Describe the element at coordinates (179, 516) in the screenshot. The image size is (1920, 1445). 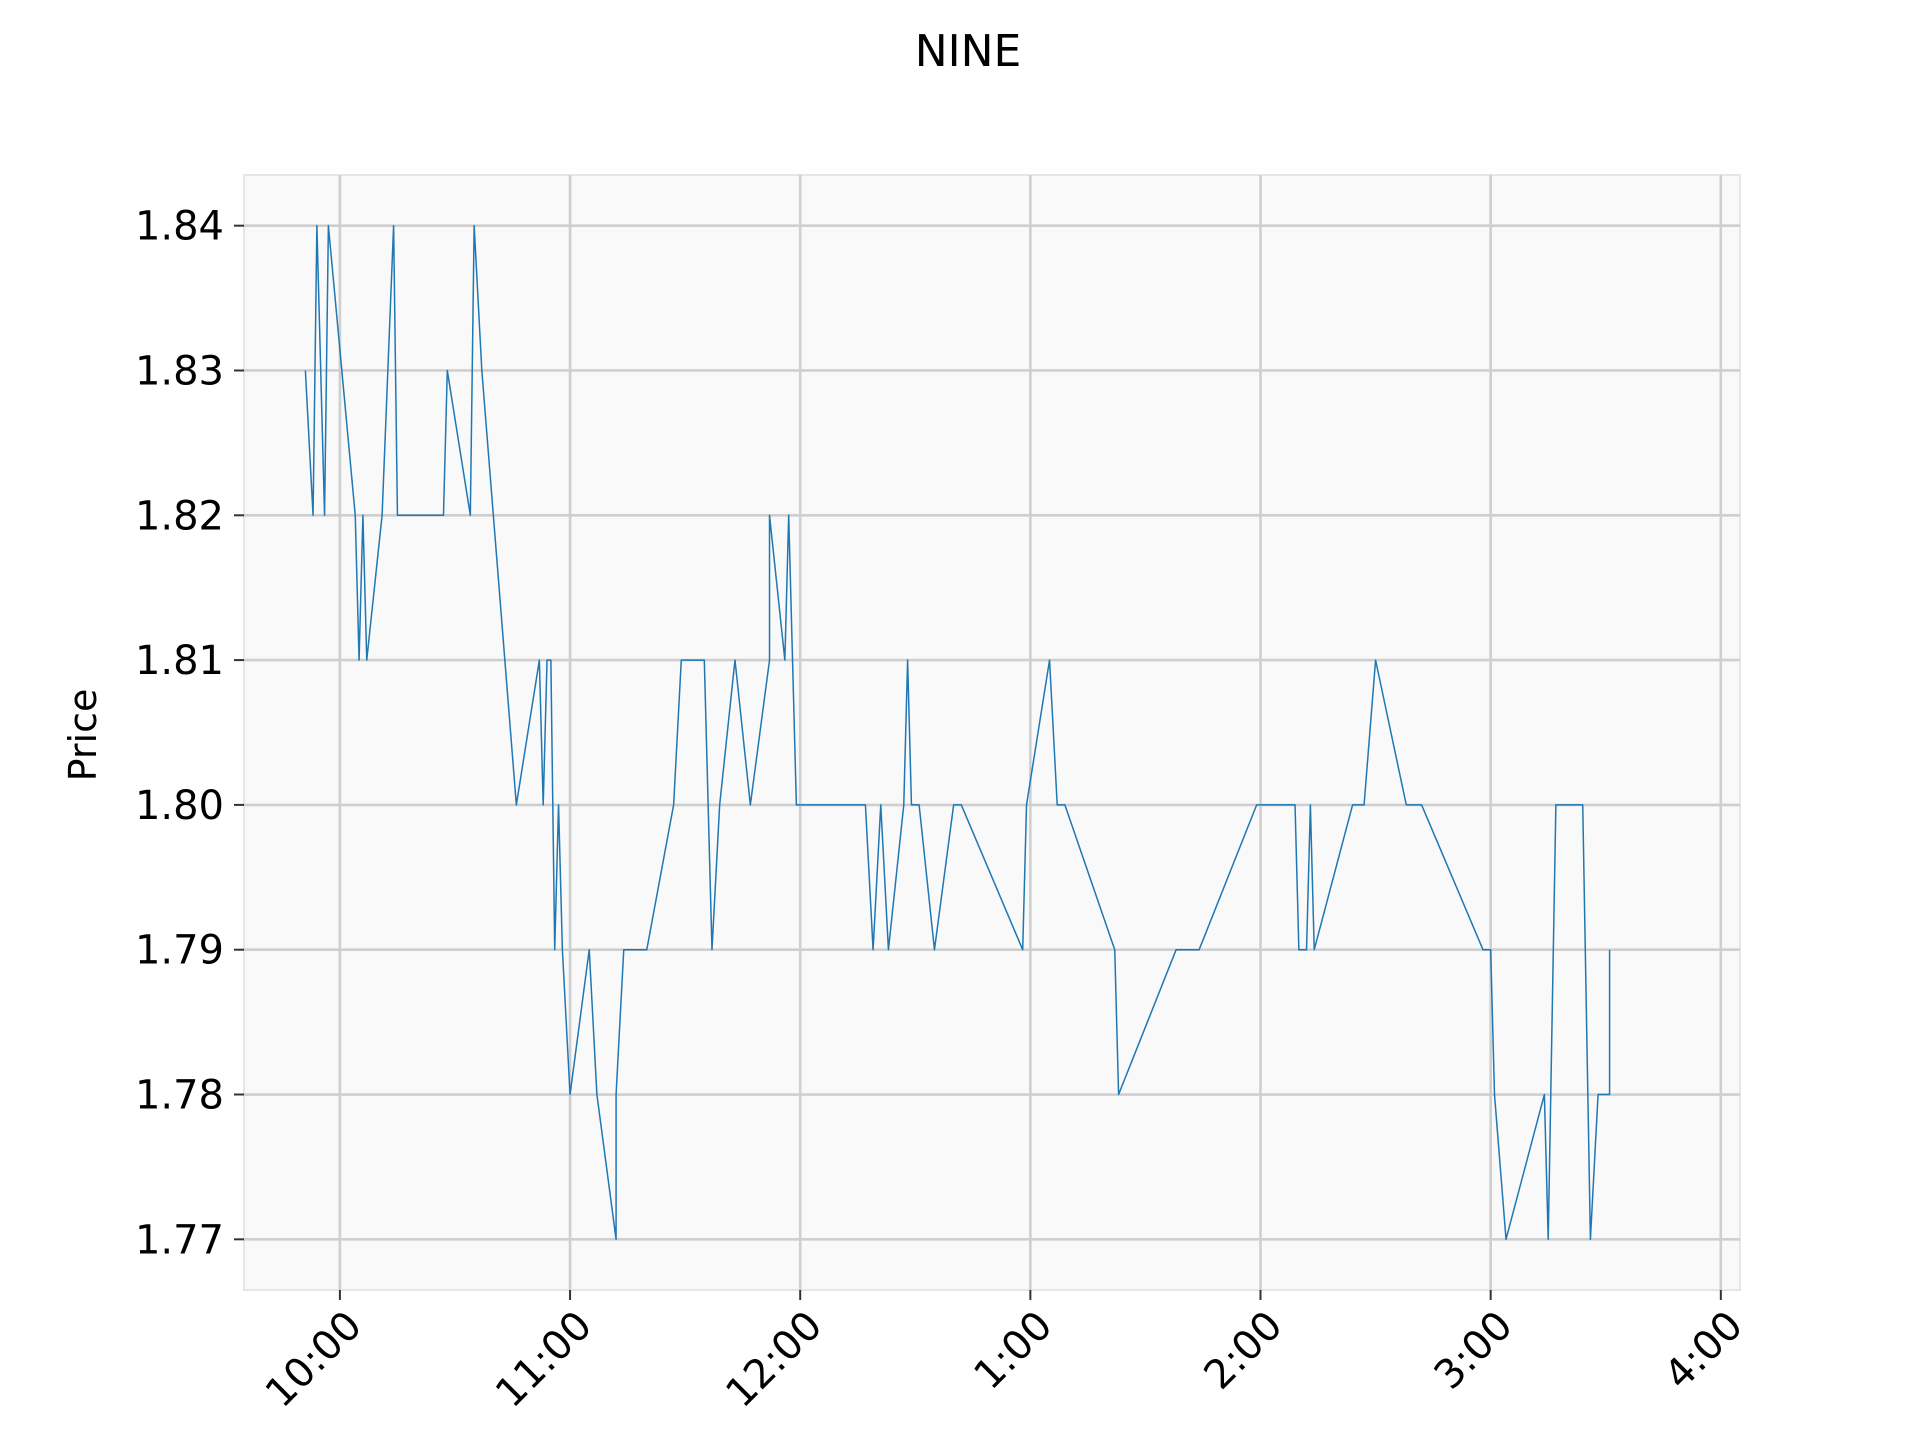
I see `y-tick-label: 1.82` at that location.